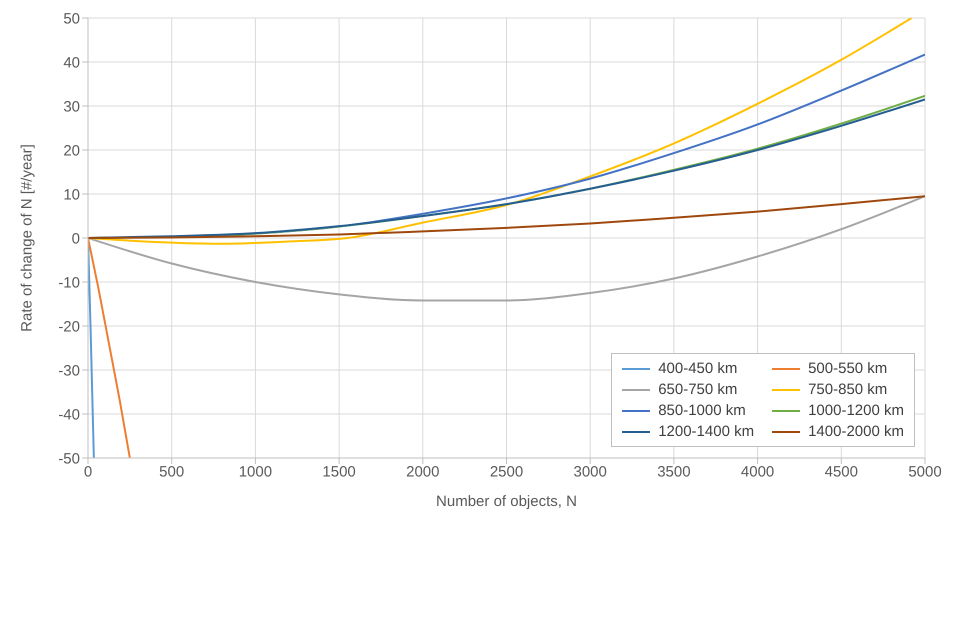 The height and width of the screenshot is (620, 953). Describe the element at coordinates (171, 472) in the screenshot. I see `x-tick-label: 500` at that location.